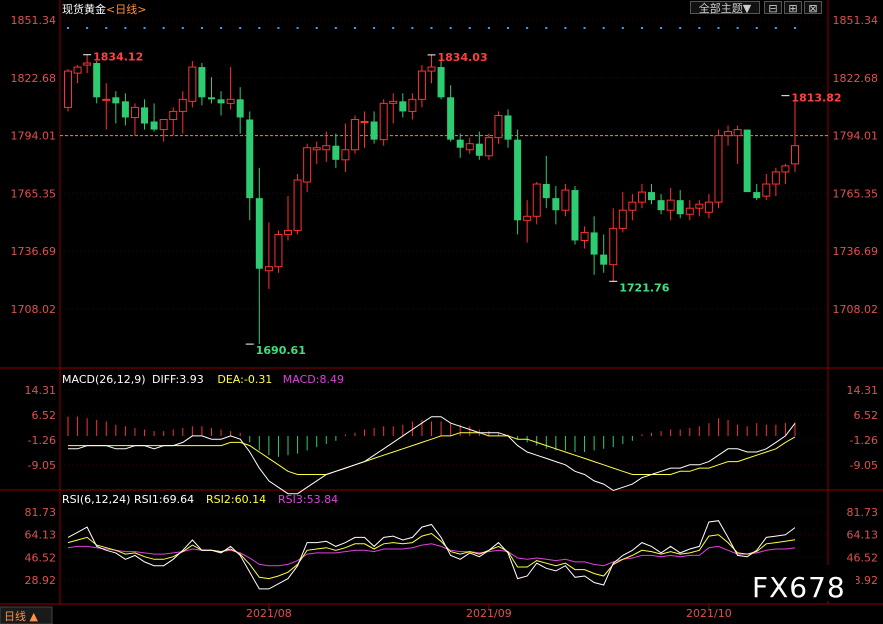 The height and width of the screenshot is (624, 883). I want to click on high-price-label: 1834.12, so click(118, 57).